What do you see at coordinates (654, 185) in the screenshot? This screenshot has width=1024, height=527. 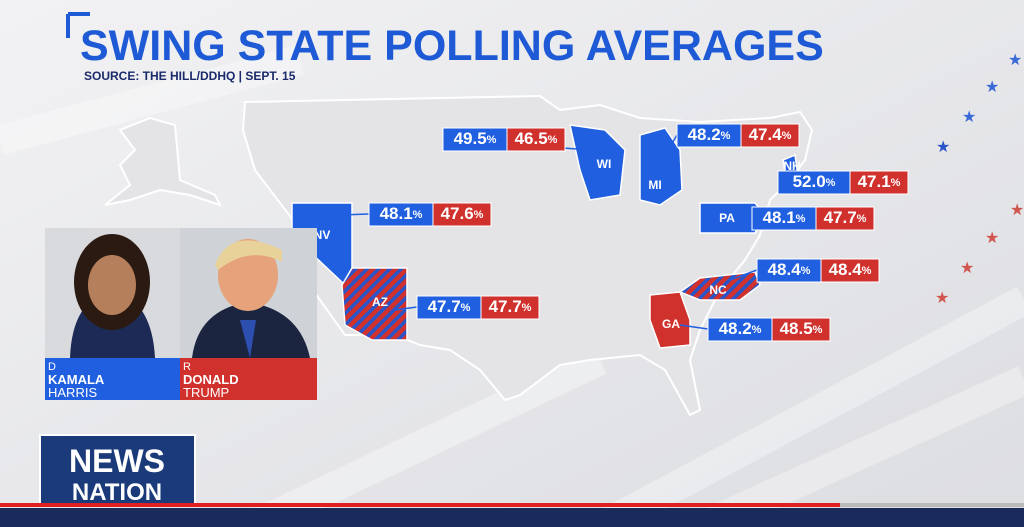 I see `state-abbr: MI` at bounding box center [654, 185].